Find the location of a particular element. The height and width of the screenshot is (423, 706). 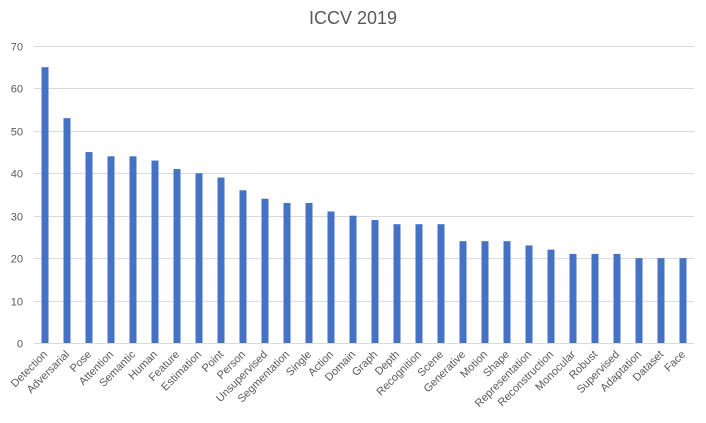

bar-depth is located at coordinates (397, 283).